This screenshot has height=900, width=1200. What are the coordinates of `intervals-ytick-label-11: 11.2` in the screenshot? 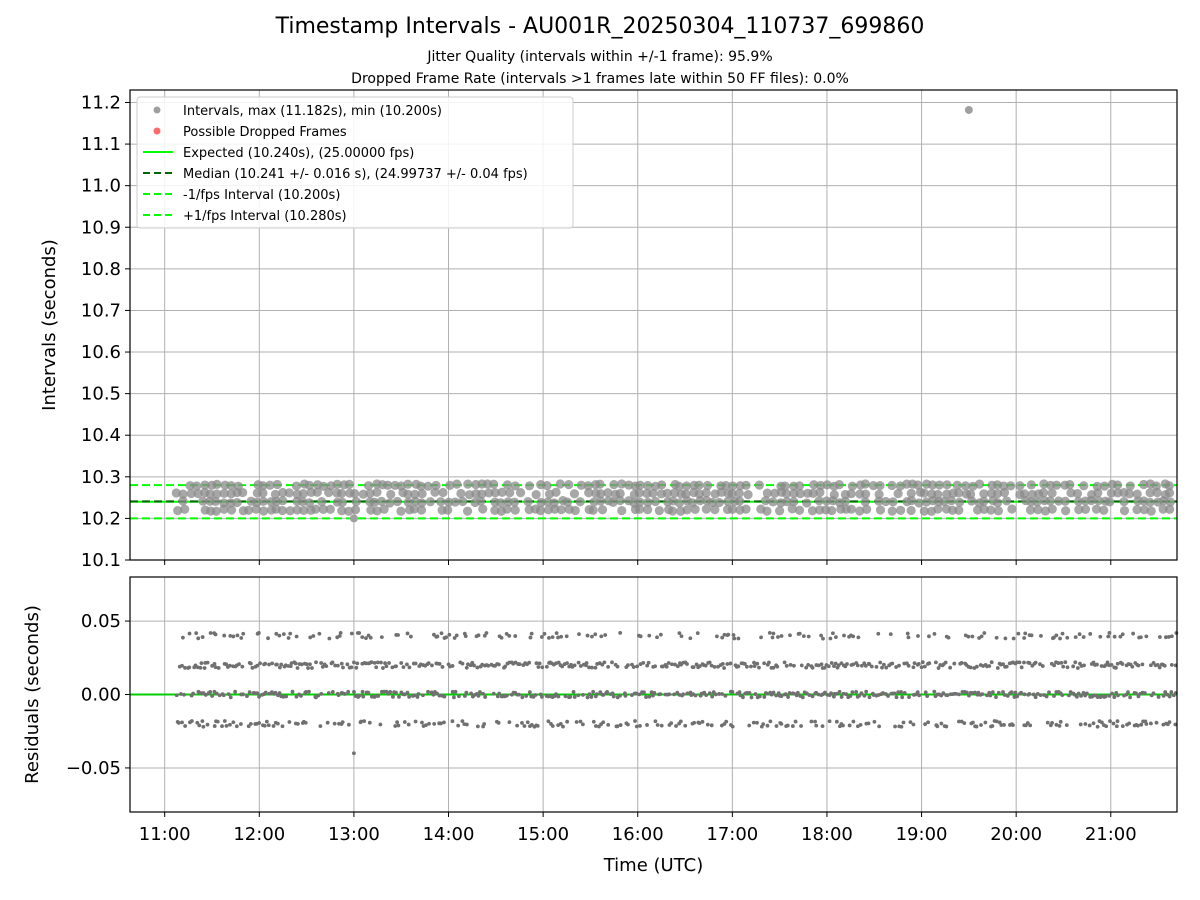 It's located at (101, 102).